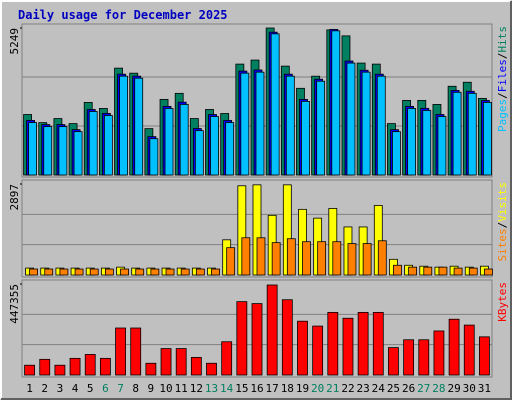 This screenshot has width=512, height=400. What do you see at coordinates (241, 388) in the screenshot?
I see `x-tick-label: 15` at bounding box center [241, 388].